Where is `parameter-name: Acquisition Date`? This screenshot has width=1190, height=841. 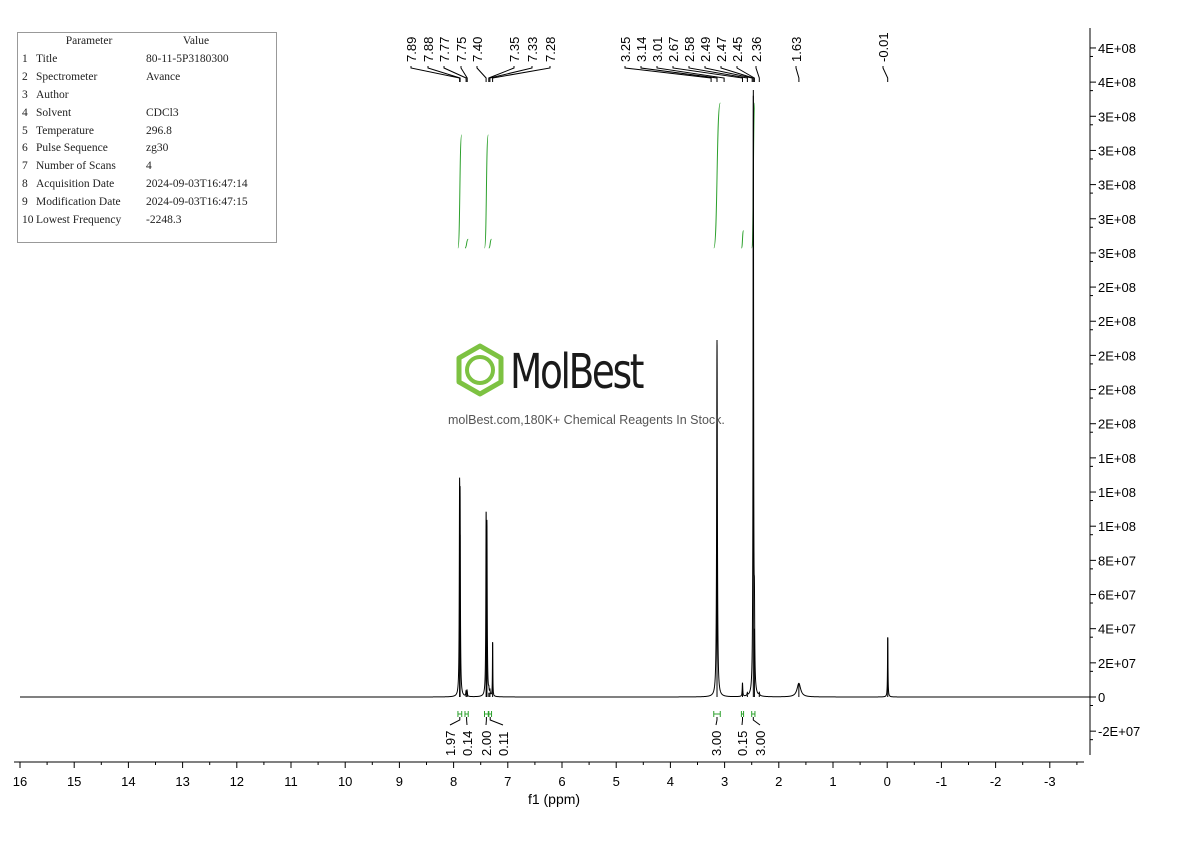
parameter-name: Acquisition Date is located at coordinates (75, 184).